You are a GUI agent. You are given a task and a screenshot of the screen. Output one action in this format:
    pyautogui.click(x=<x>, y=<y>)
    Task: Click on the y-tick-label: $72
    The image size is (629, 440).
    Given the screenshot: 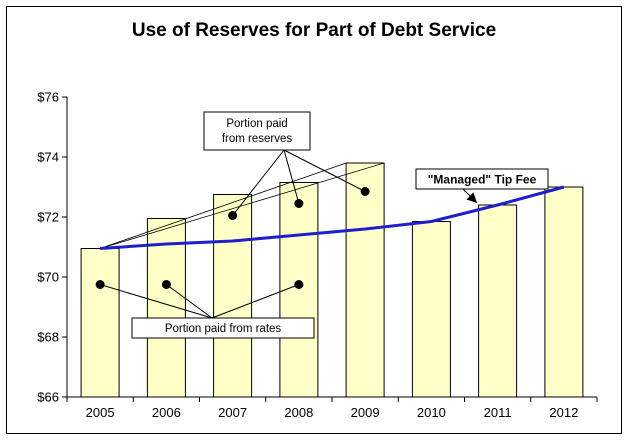 What is the action you would take?
    pyautogui.click(x=48, y=217)
    